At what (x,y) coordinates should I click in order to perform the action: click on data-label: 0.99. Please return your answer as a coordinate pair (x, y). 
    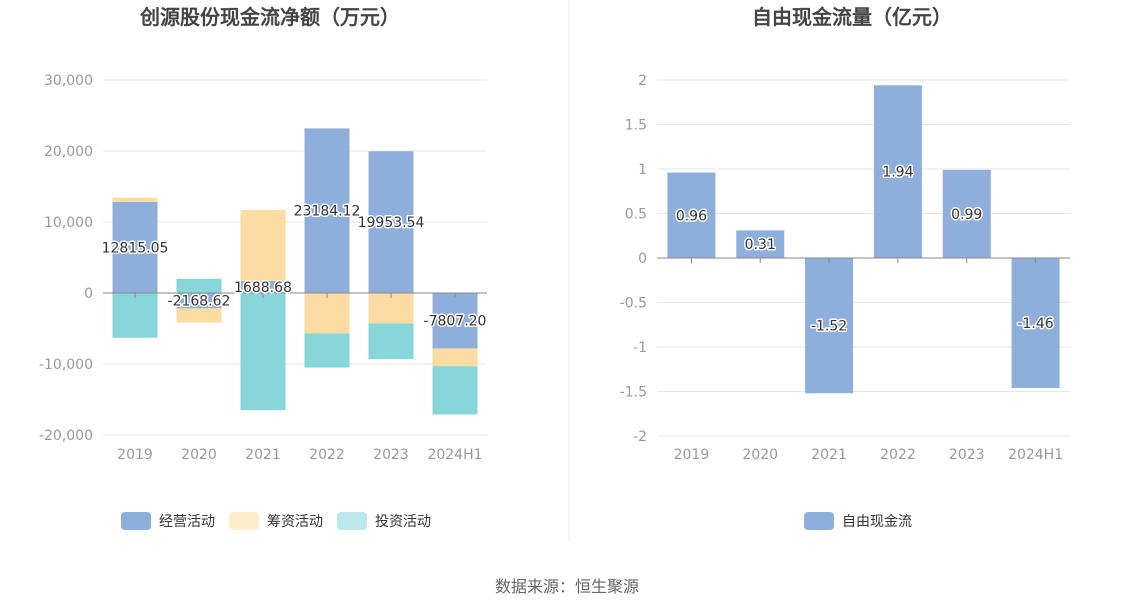
    Looking at the image, I should click on (966, 215).